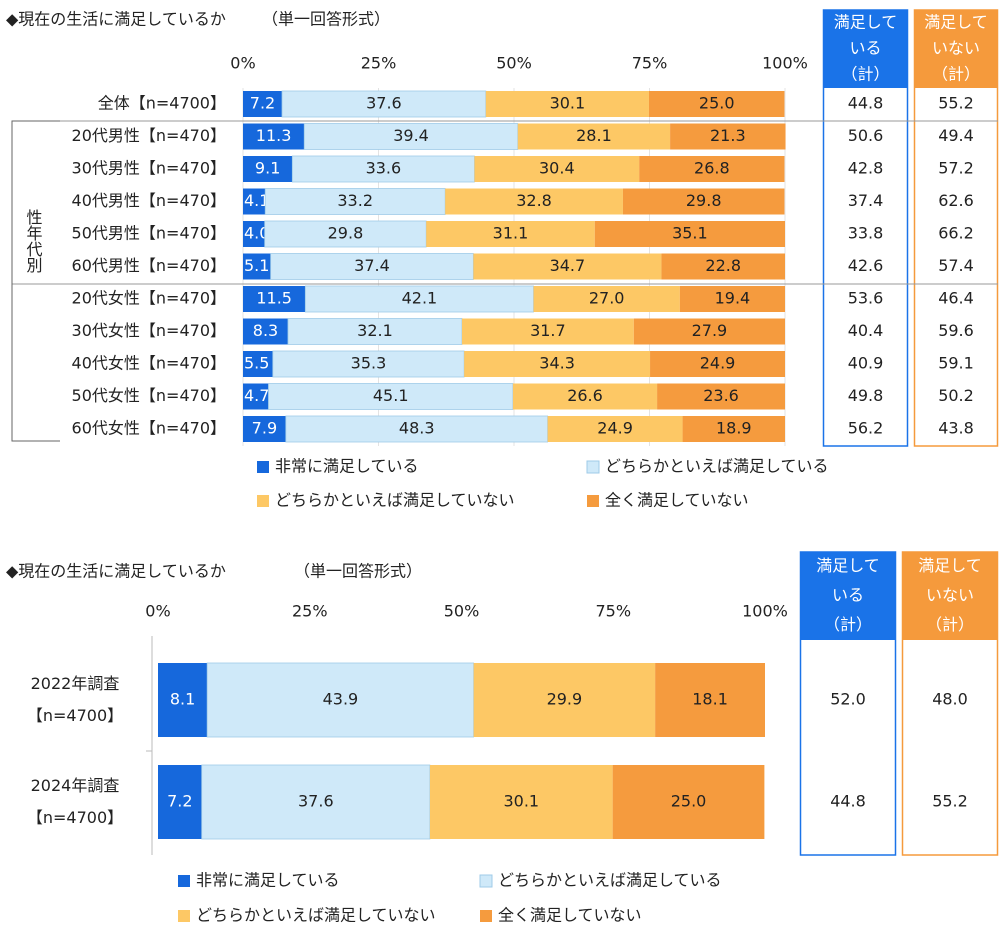 This screenshot has height=937, width=1000. What do you see at coordinates (865, 228) in the screenshot?
I see `total-box` at bounding box center [865, 228].